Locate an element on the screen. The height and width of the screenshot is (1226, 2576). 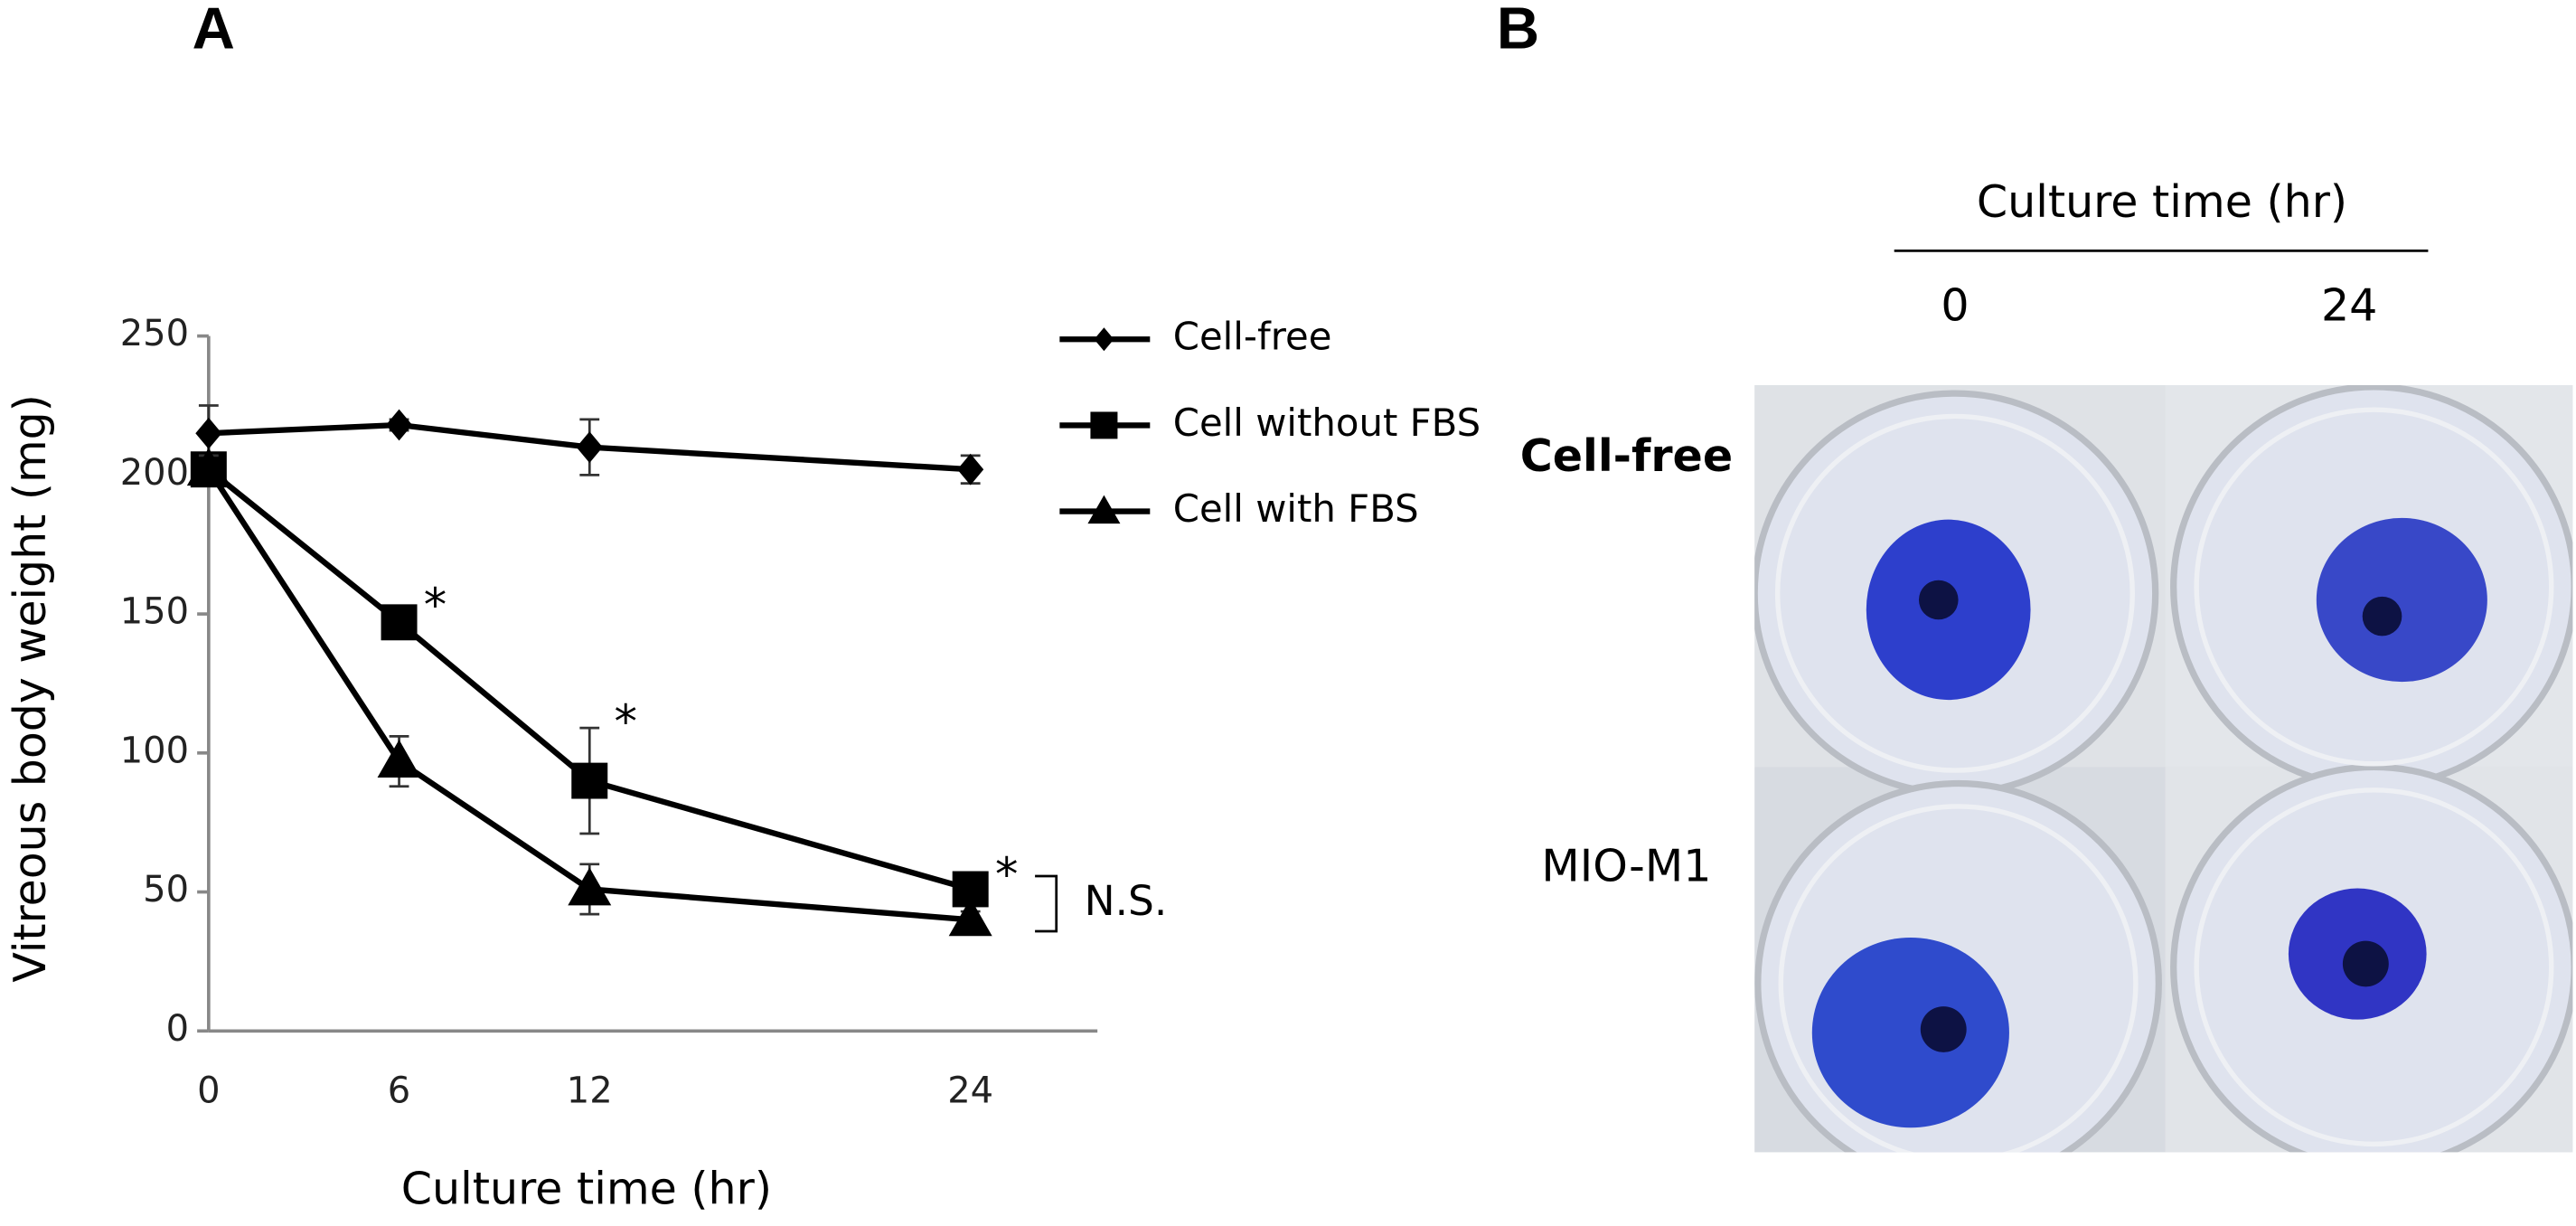
column-label: 24 is located at coordinates (2349, 305).